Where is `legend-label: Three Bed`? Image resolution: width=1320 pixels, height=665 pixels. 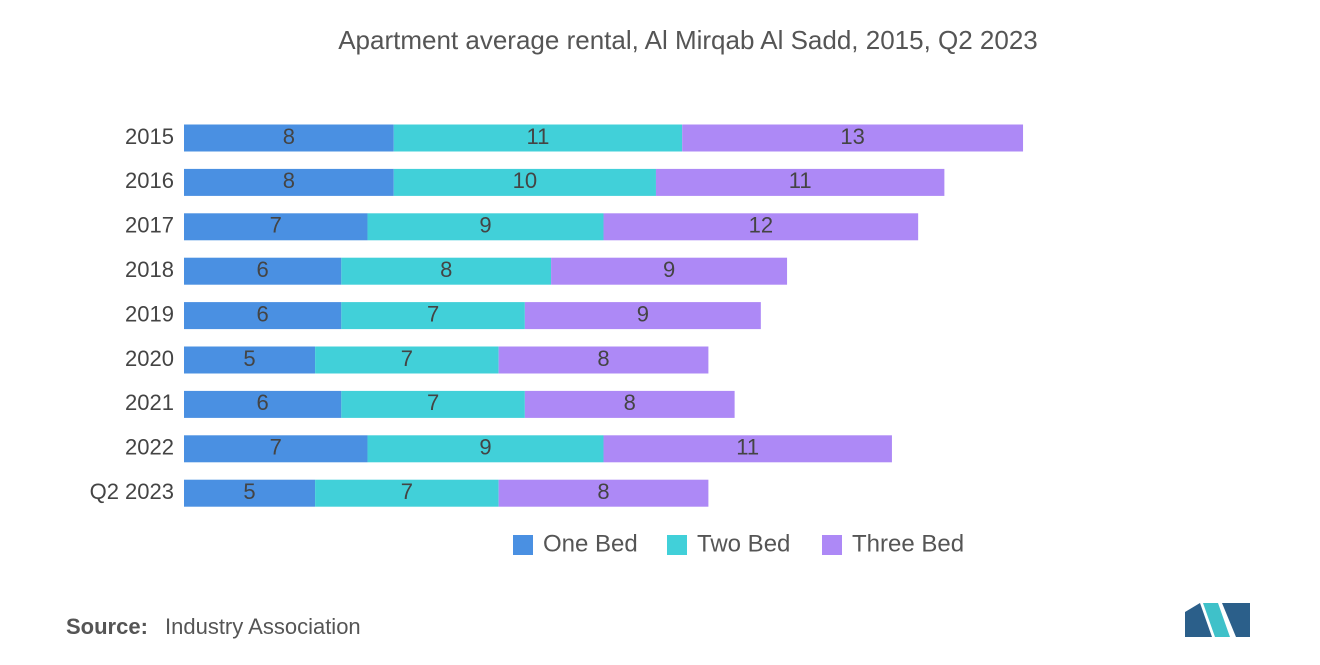 legend-label: Three Bed is located at coordinates (908, 543).